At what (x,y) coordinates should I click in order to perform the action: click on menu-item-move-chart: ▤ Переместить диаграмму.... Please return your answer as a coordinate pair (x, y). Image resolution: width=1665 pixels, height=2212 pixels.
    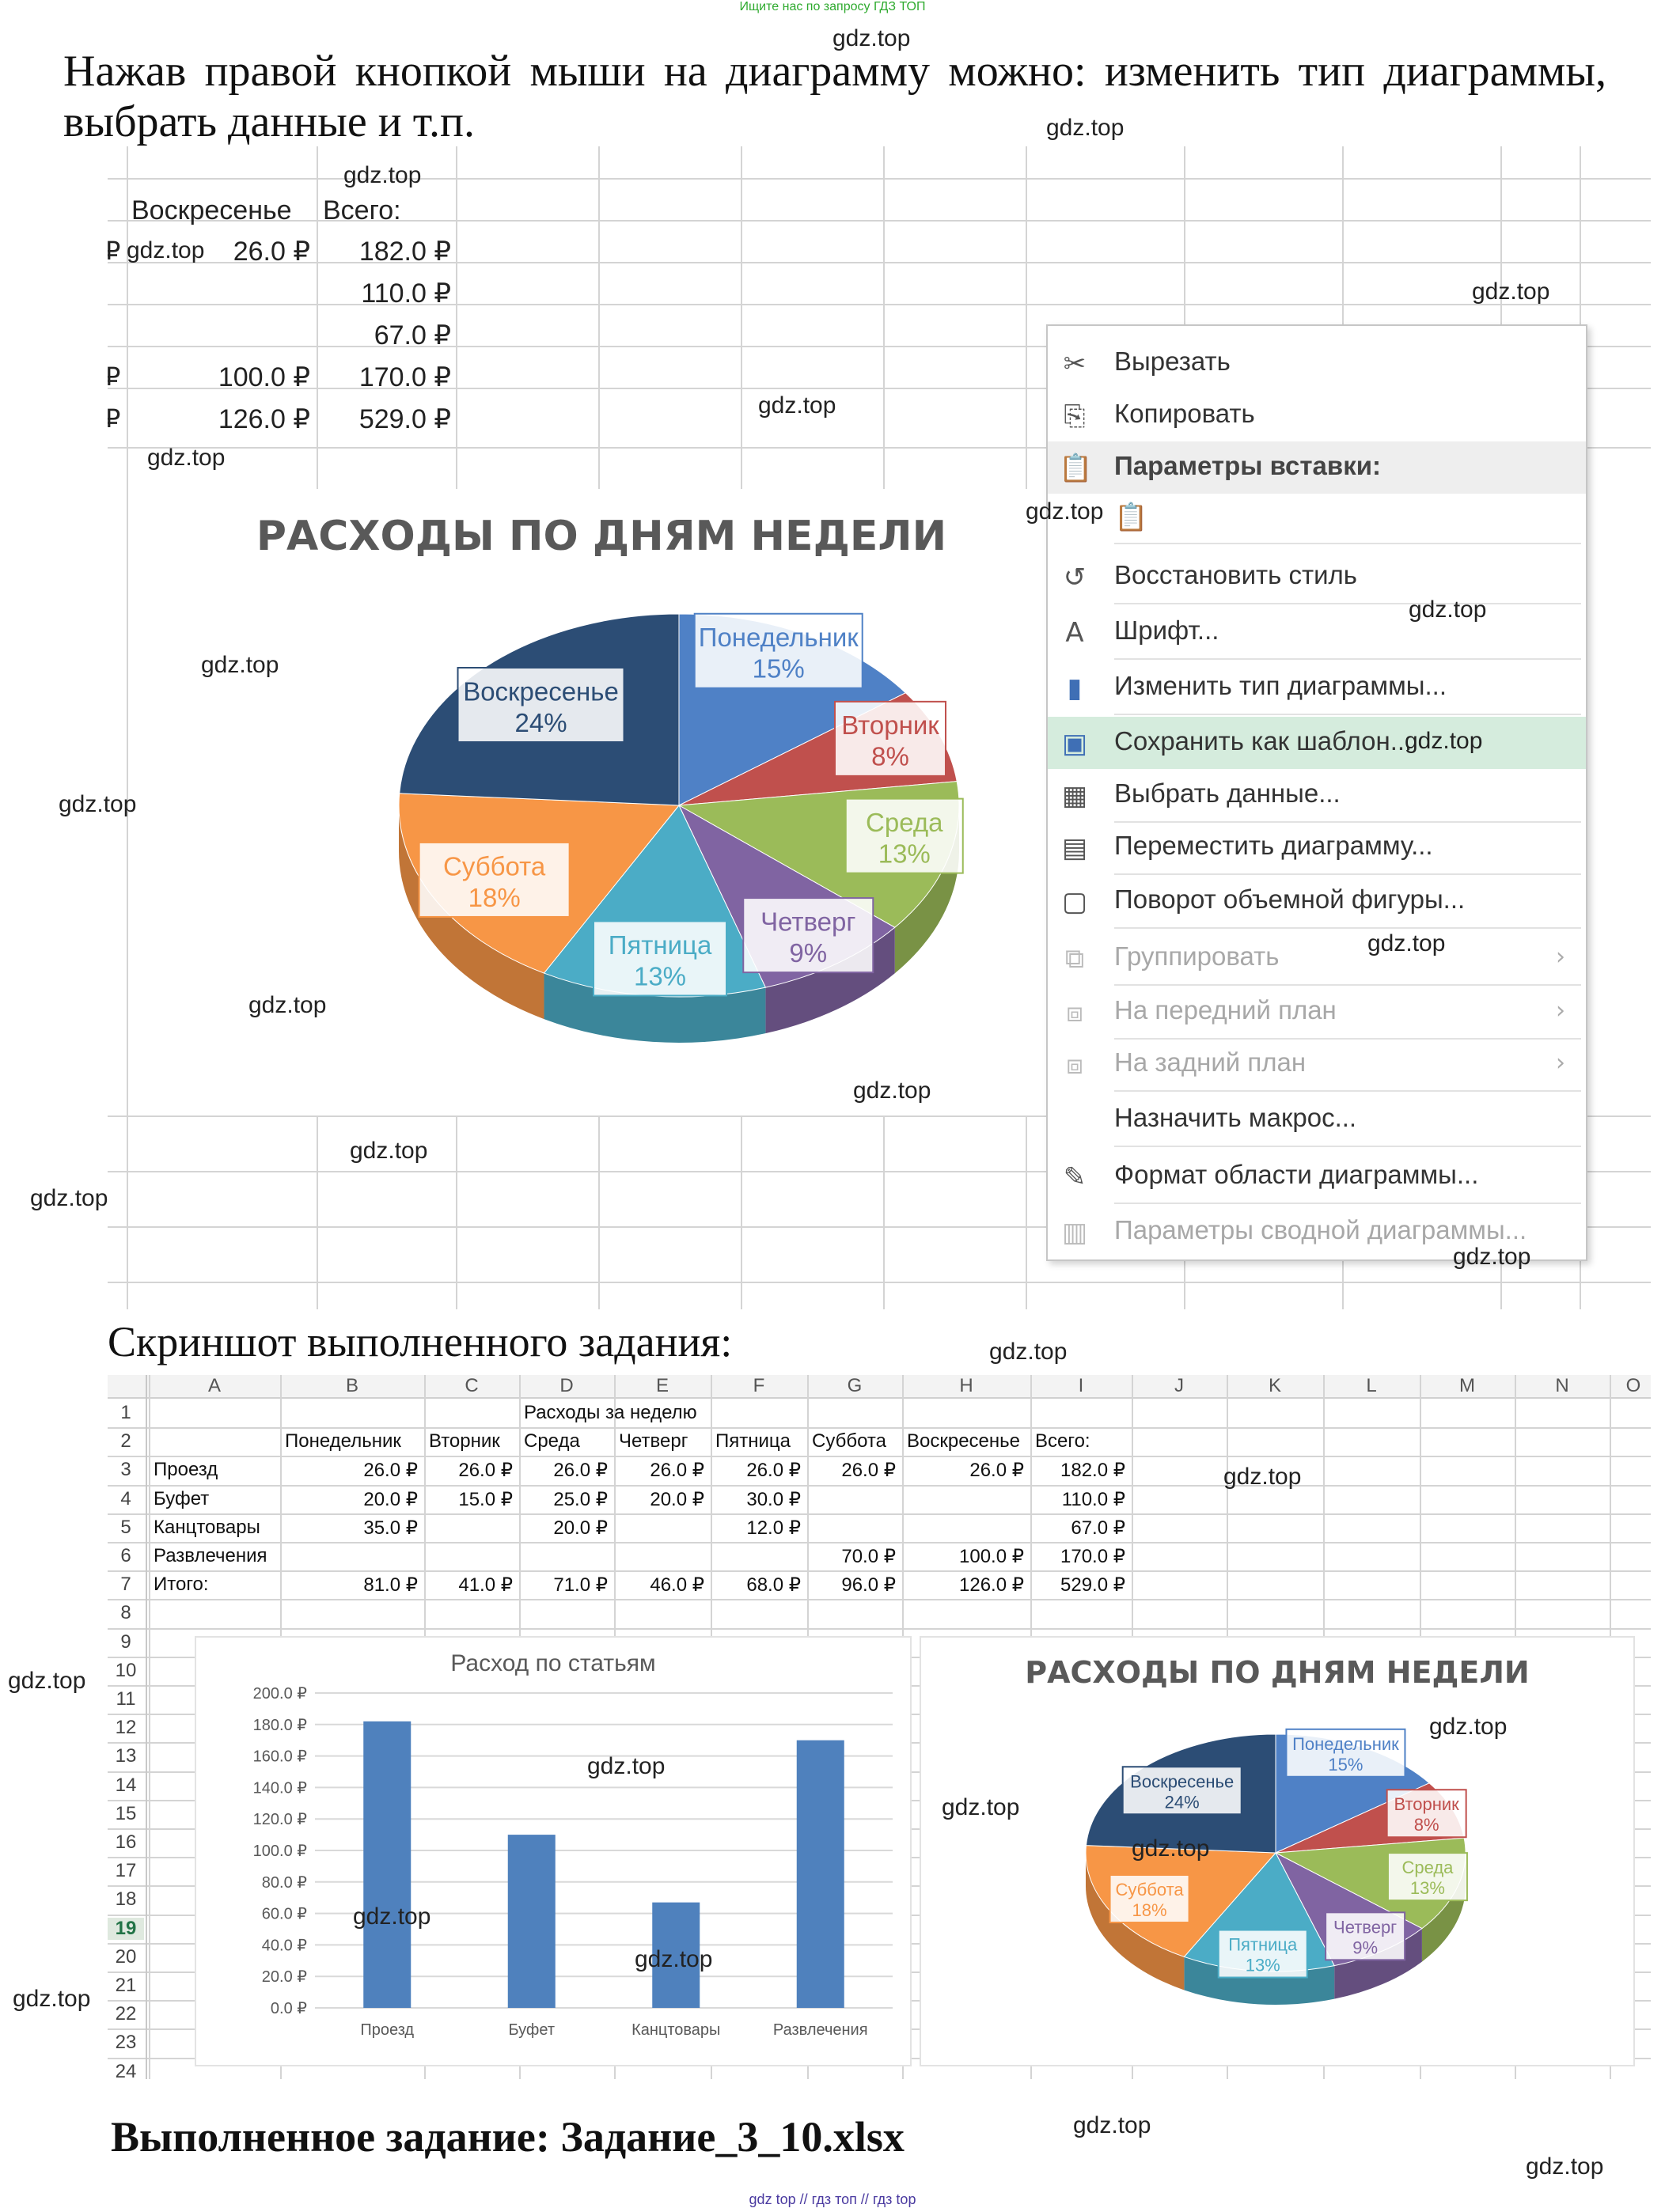
    Looking at the image, I should click on (1317, 847).